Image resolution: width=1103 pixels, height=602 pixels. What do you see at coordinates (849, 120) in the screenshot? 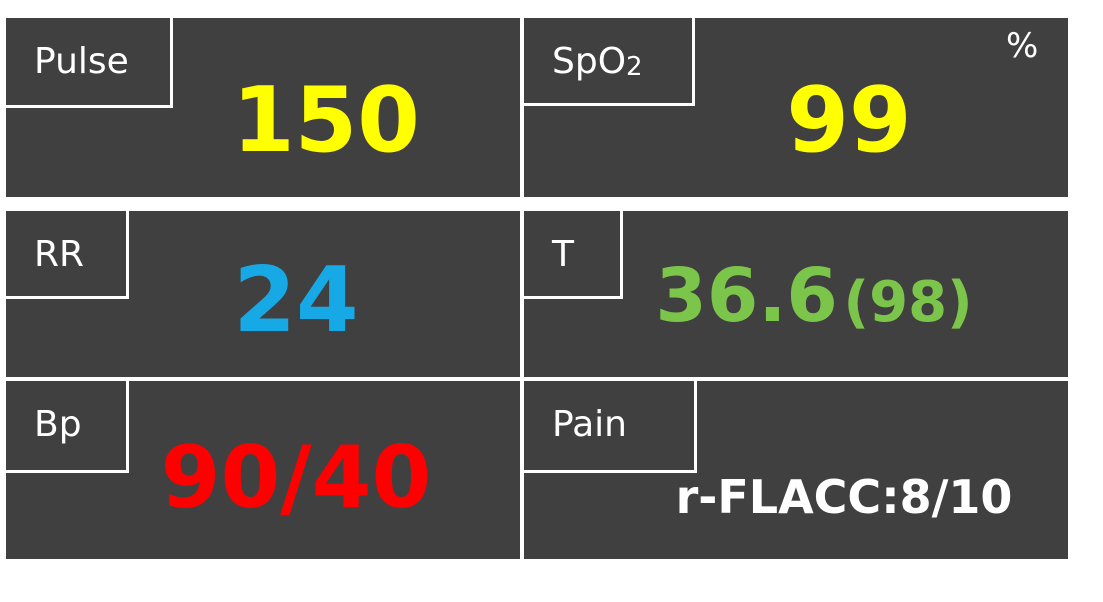
I see `spo2-value: 99` at bounding box center [849, 120].